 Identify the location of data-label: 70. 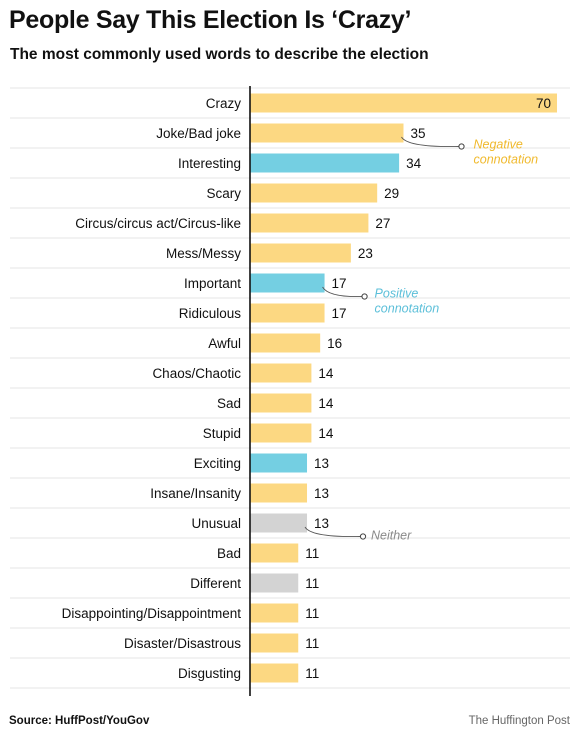
(543, 103).